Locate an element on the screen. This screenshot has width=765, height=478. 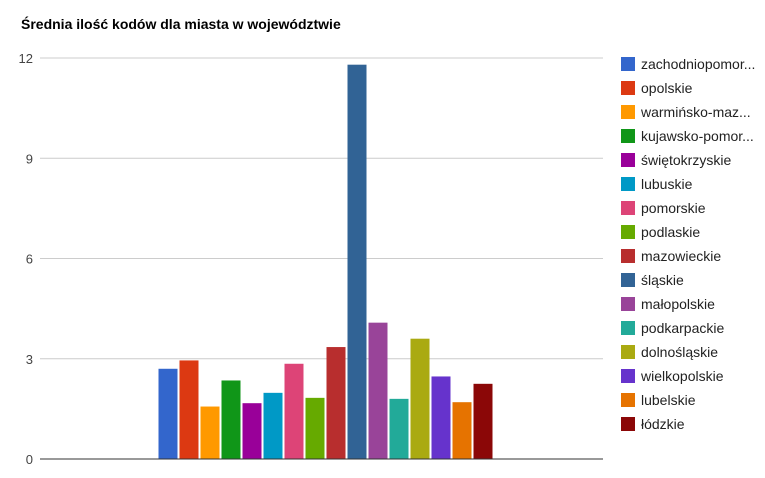
legend-item: lubelskie is located at coordinates (658, 400).